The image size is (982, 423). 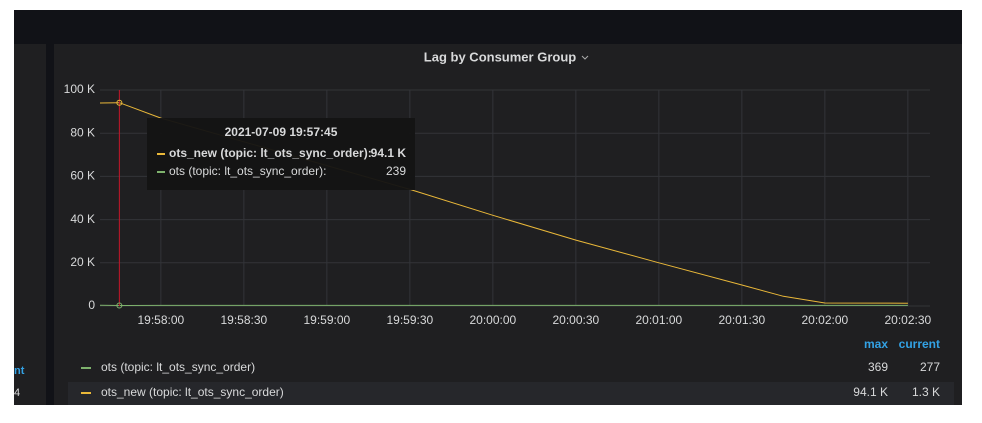 What do you see at coordinates (270, 153) in the screenshot?
I see `tooltip-label: ots_new (topic: lt_ots_sync_order):` at bounding box center [270, 153].